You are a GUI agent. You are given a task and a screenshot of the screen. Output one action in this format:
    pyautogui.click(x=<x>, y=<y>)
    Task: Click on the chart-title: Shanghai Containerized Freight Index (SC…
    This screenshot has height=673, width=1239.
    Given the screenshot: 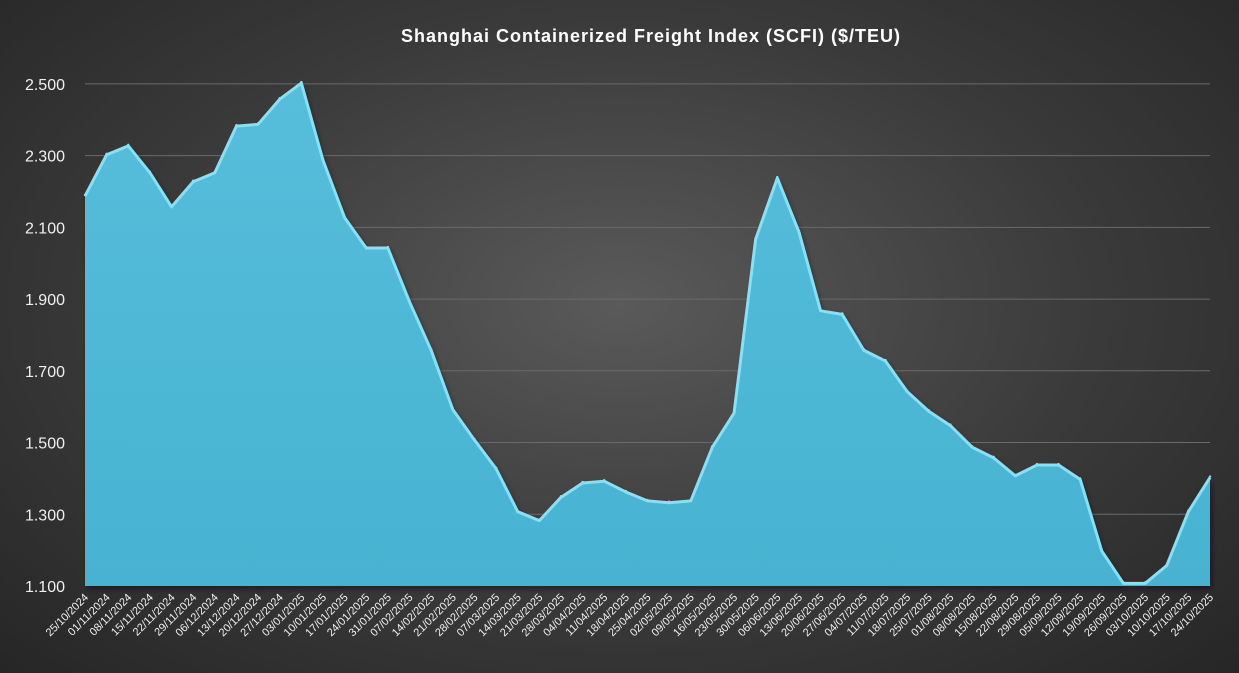 What is the action you would take?
    pyautogui.click(x=651, y=36)
    